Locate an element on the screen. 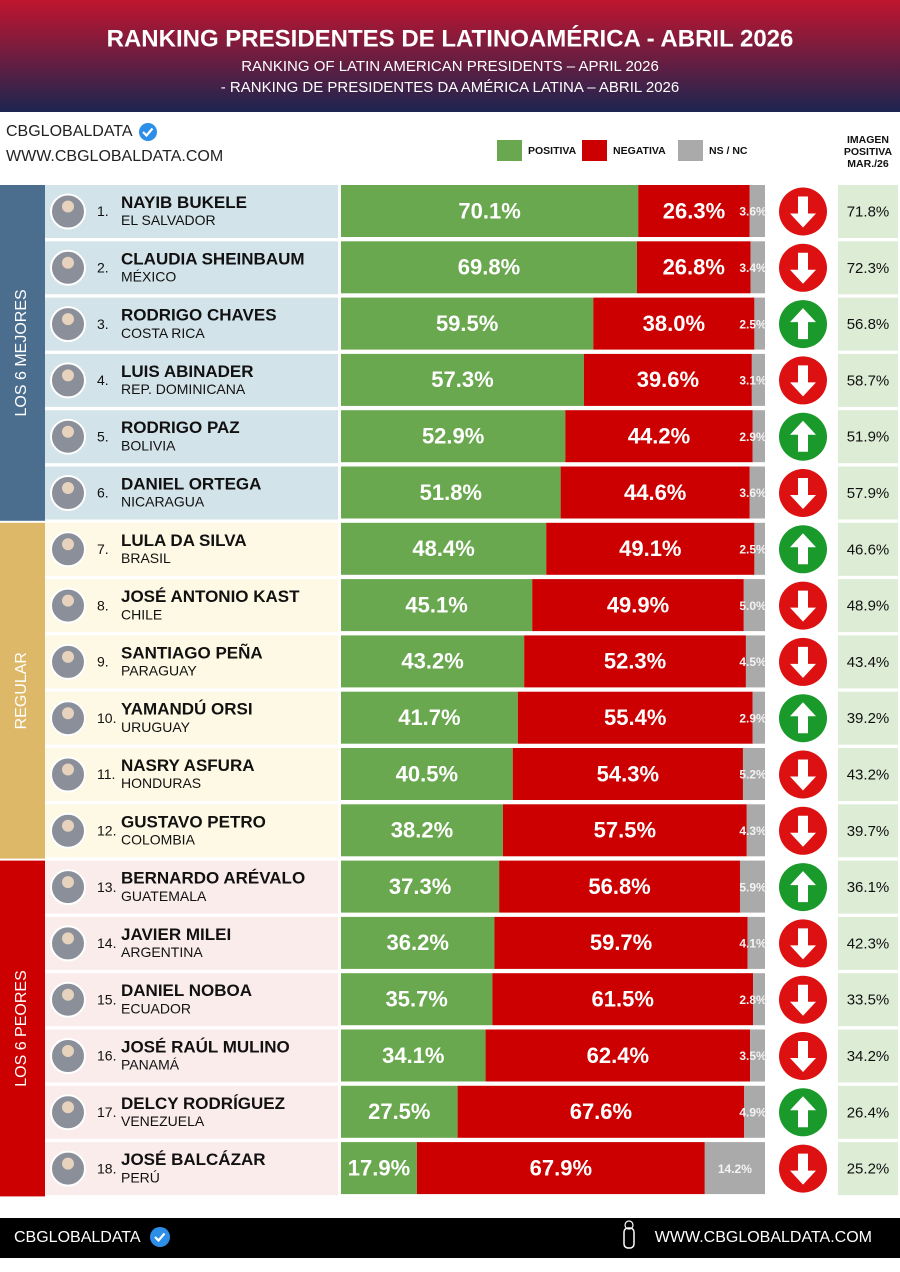 This screenshot has height=1272, width=900. country: HONDURAS is located at coordinates (161, 783).